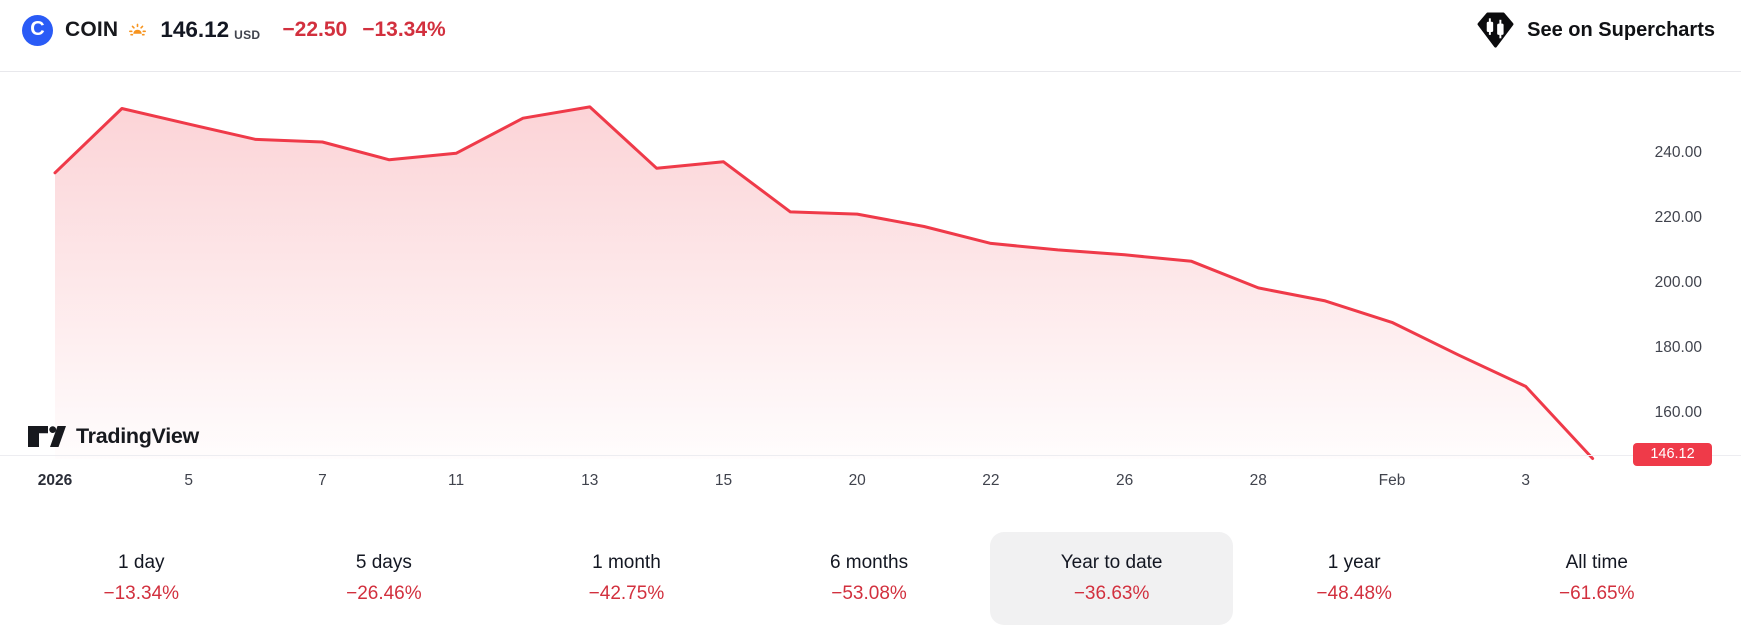 The width and height of the screenshot is (1741, 633). Describe the element at coordinates (55, 480) in the screenshot. I see `x-axis-label: 2026` at that location.